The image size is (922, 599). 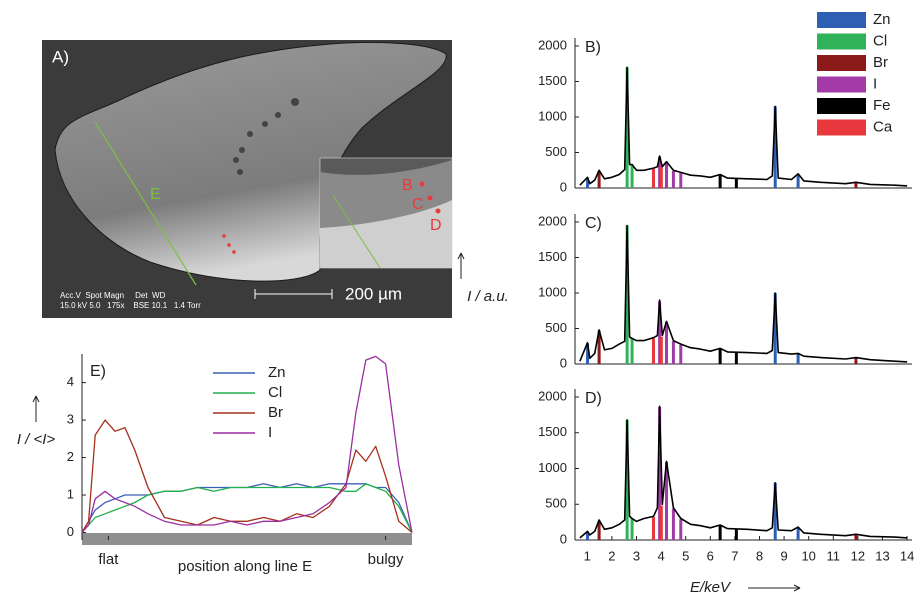 I want to click on x-tick-label: flat, so click(x=108, y=559).